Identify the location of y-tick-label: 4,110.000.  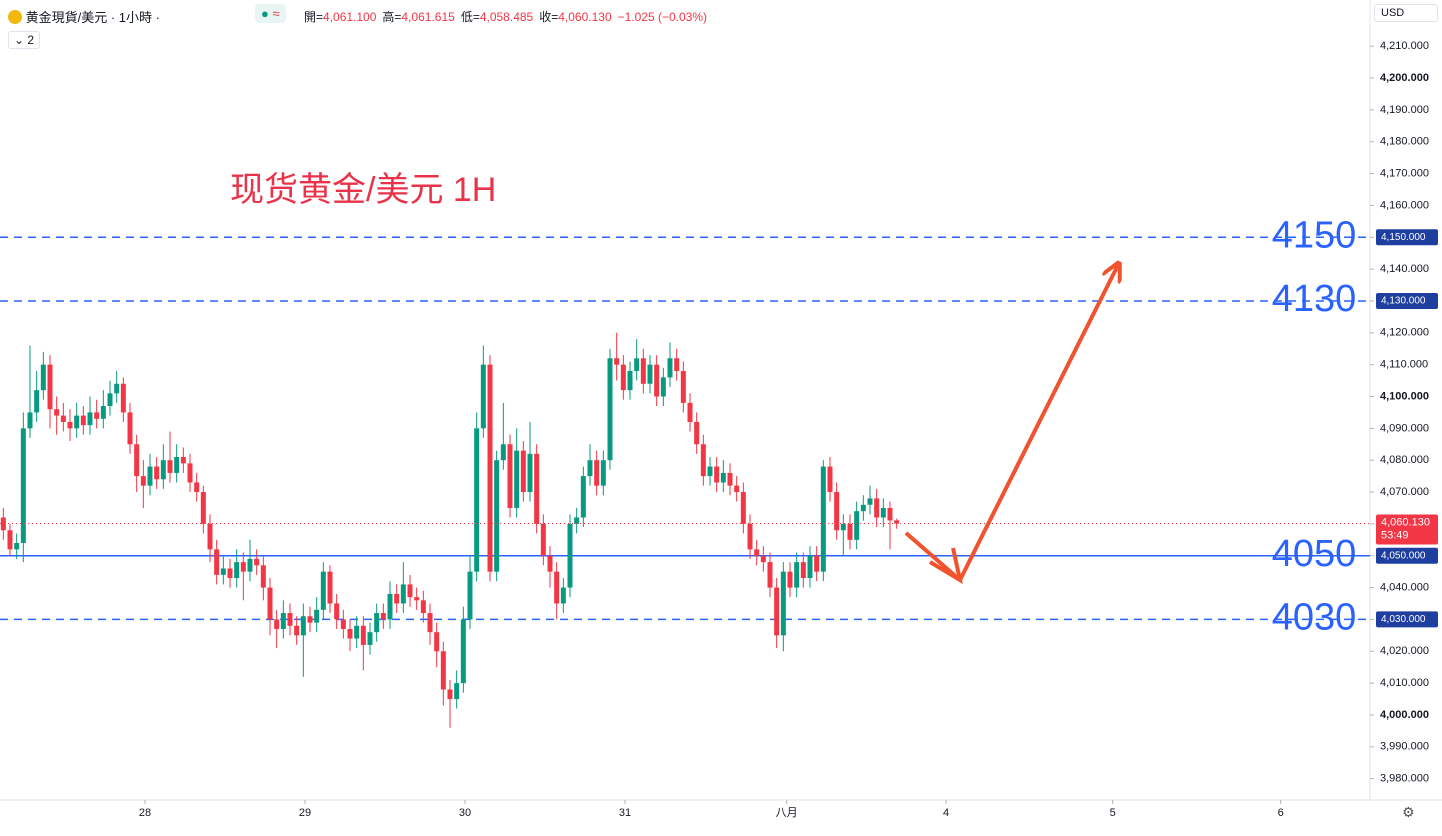
(1404, 365).